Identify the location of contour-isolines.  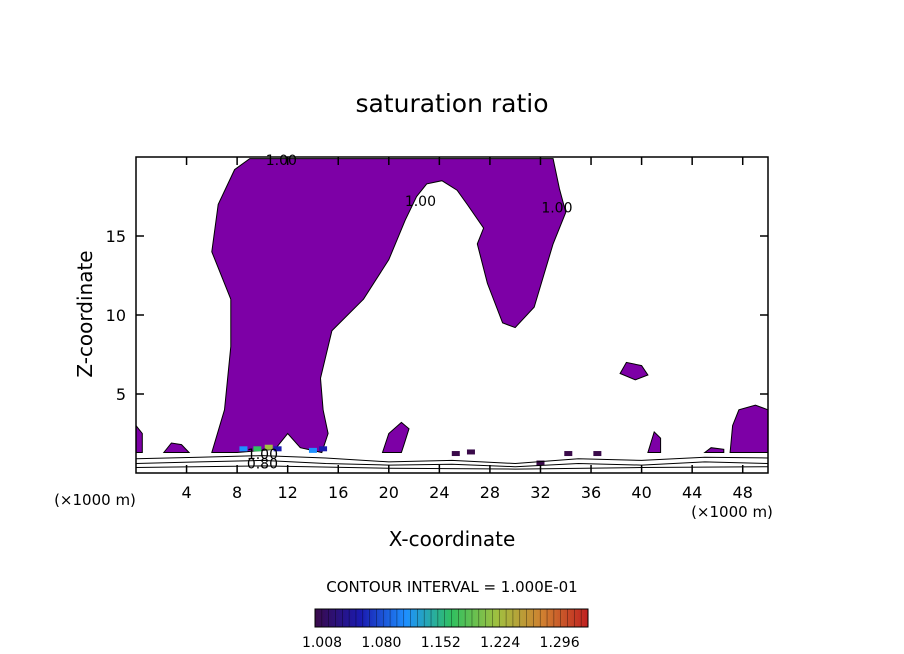
(452, 462).